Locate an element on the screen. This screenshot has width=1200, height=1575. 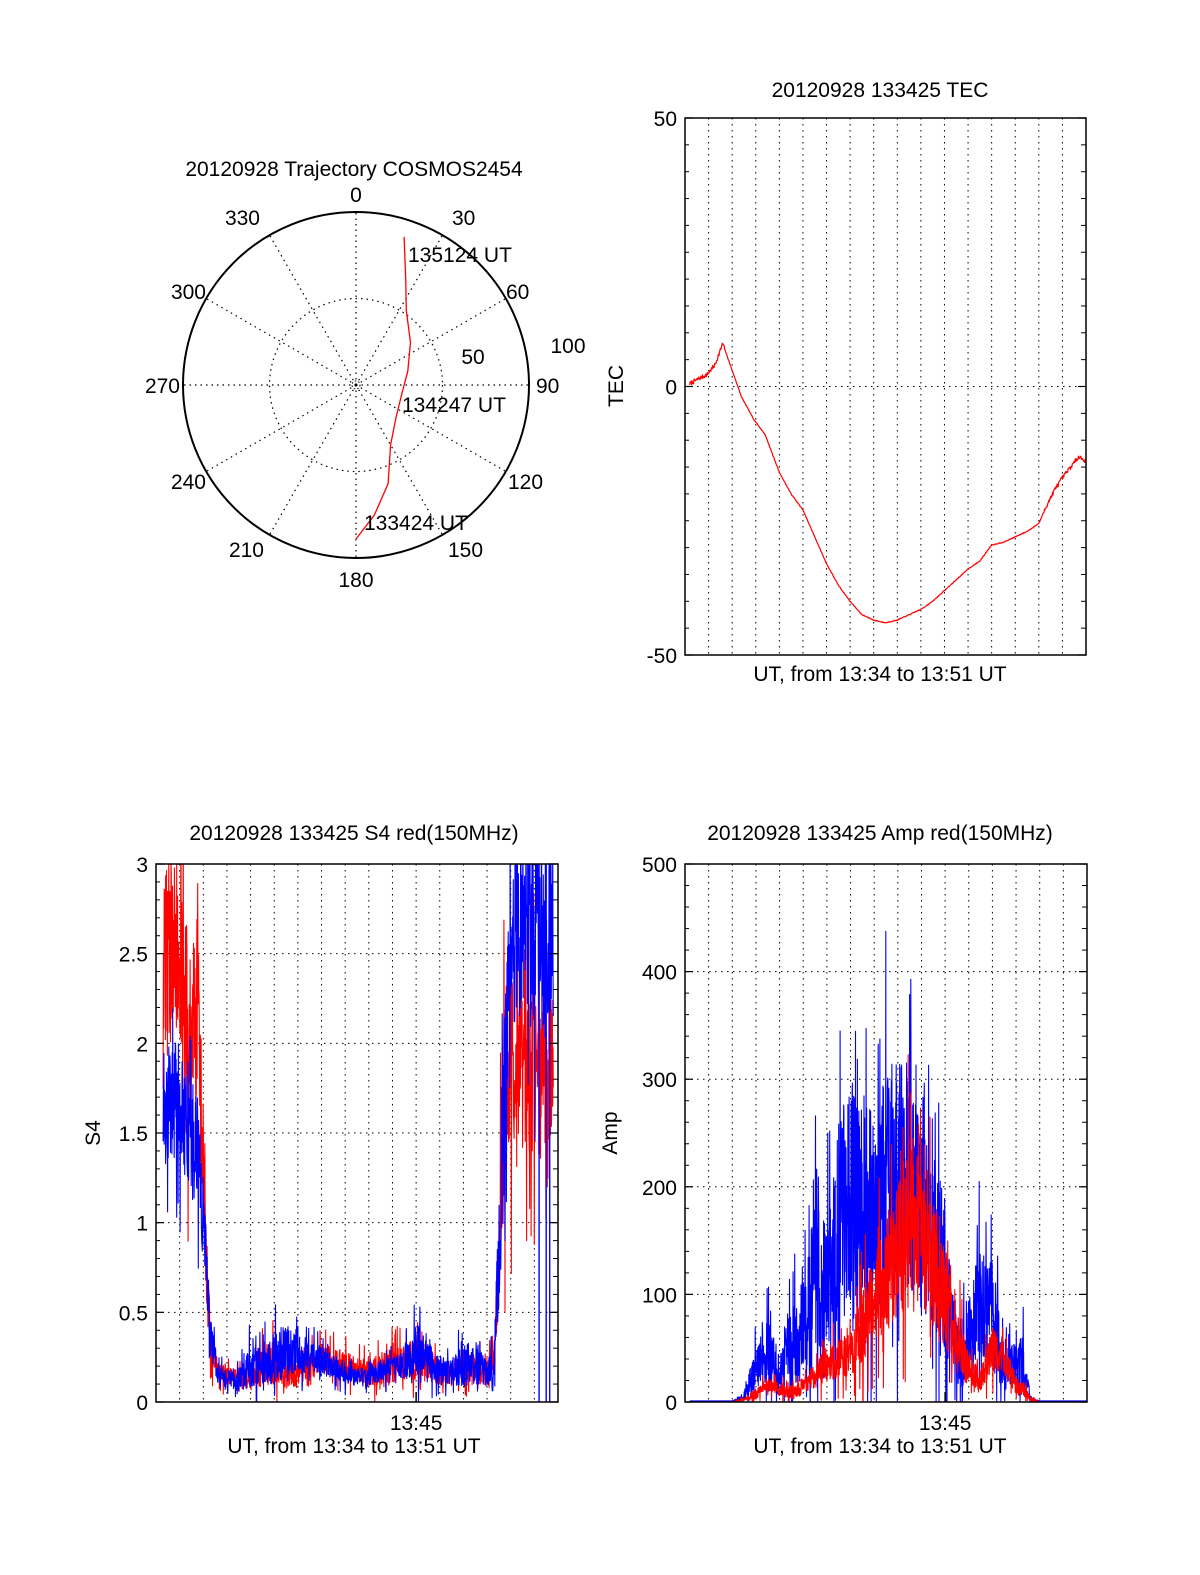
polar-annotation-1: 134247 UT is located at coordinates (454, 405).